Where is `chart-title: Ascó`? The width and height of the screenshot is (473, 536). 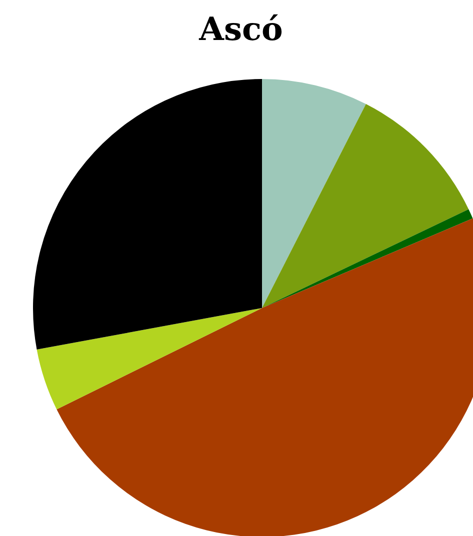 chart-title: Ascó is located at coordinates (241, 29).